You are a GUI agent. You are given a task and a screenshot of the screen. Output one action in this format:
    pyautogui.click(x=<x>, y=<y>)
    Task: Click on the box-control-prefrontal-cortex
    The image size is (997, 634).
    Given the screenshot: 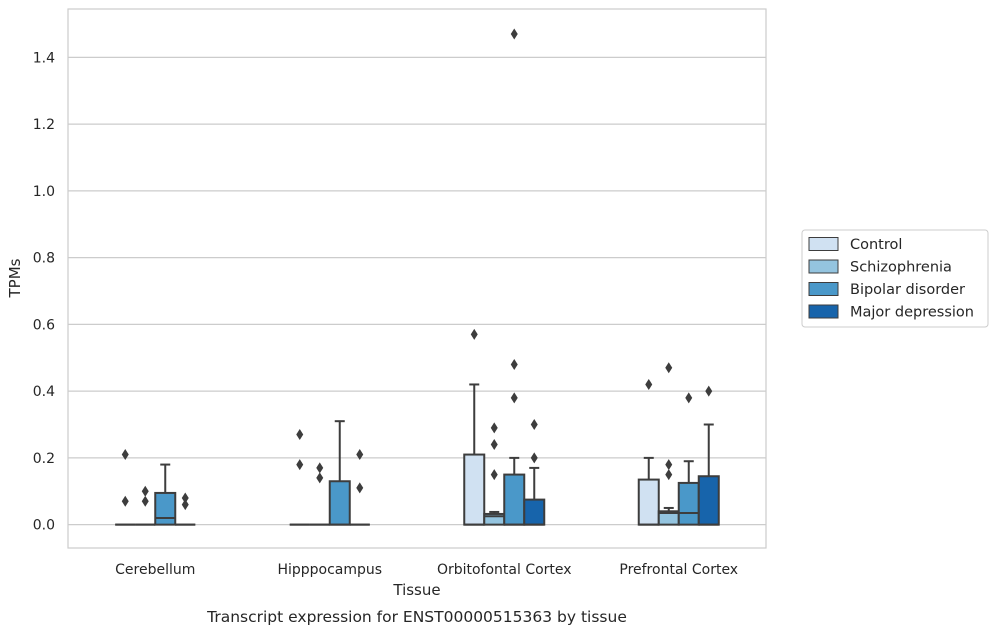 What is the action you would take?
    pyautogui.click(x=648, y=452)
    